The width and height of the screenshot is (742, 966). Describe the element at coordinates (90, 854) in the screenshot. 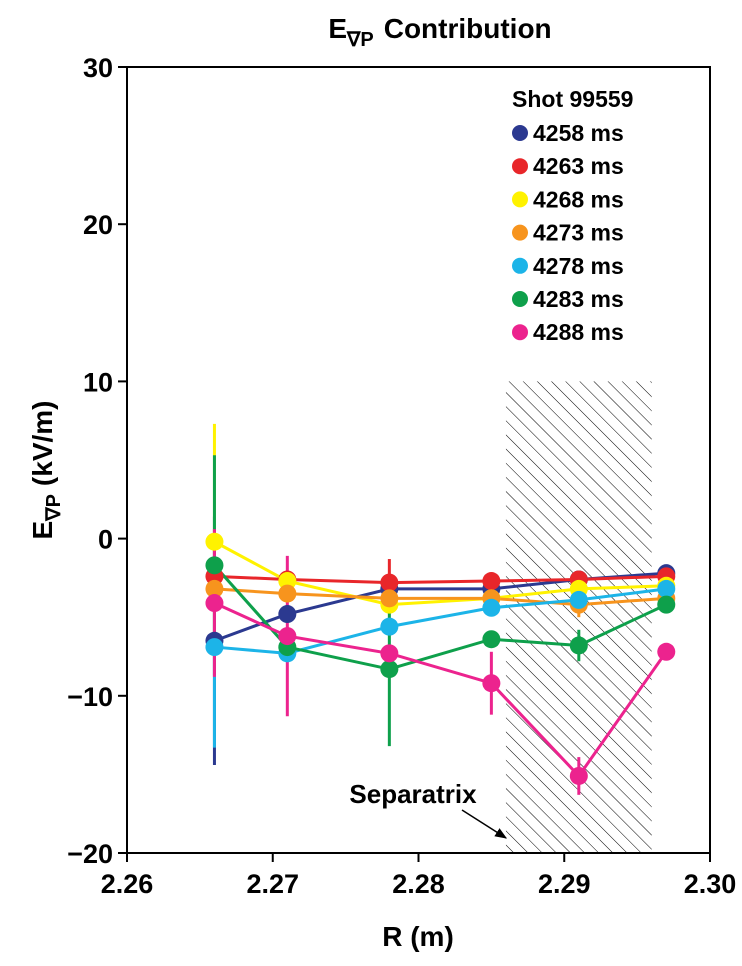

I see `y-tick-label: −20` at that location.